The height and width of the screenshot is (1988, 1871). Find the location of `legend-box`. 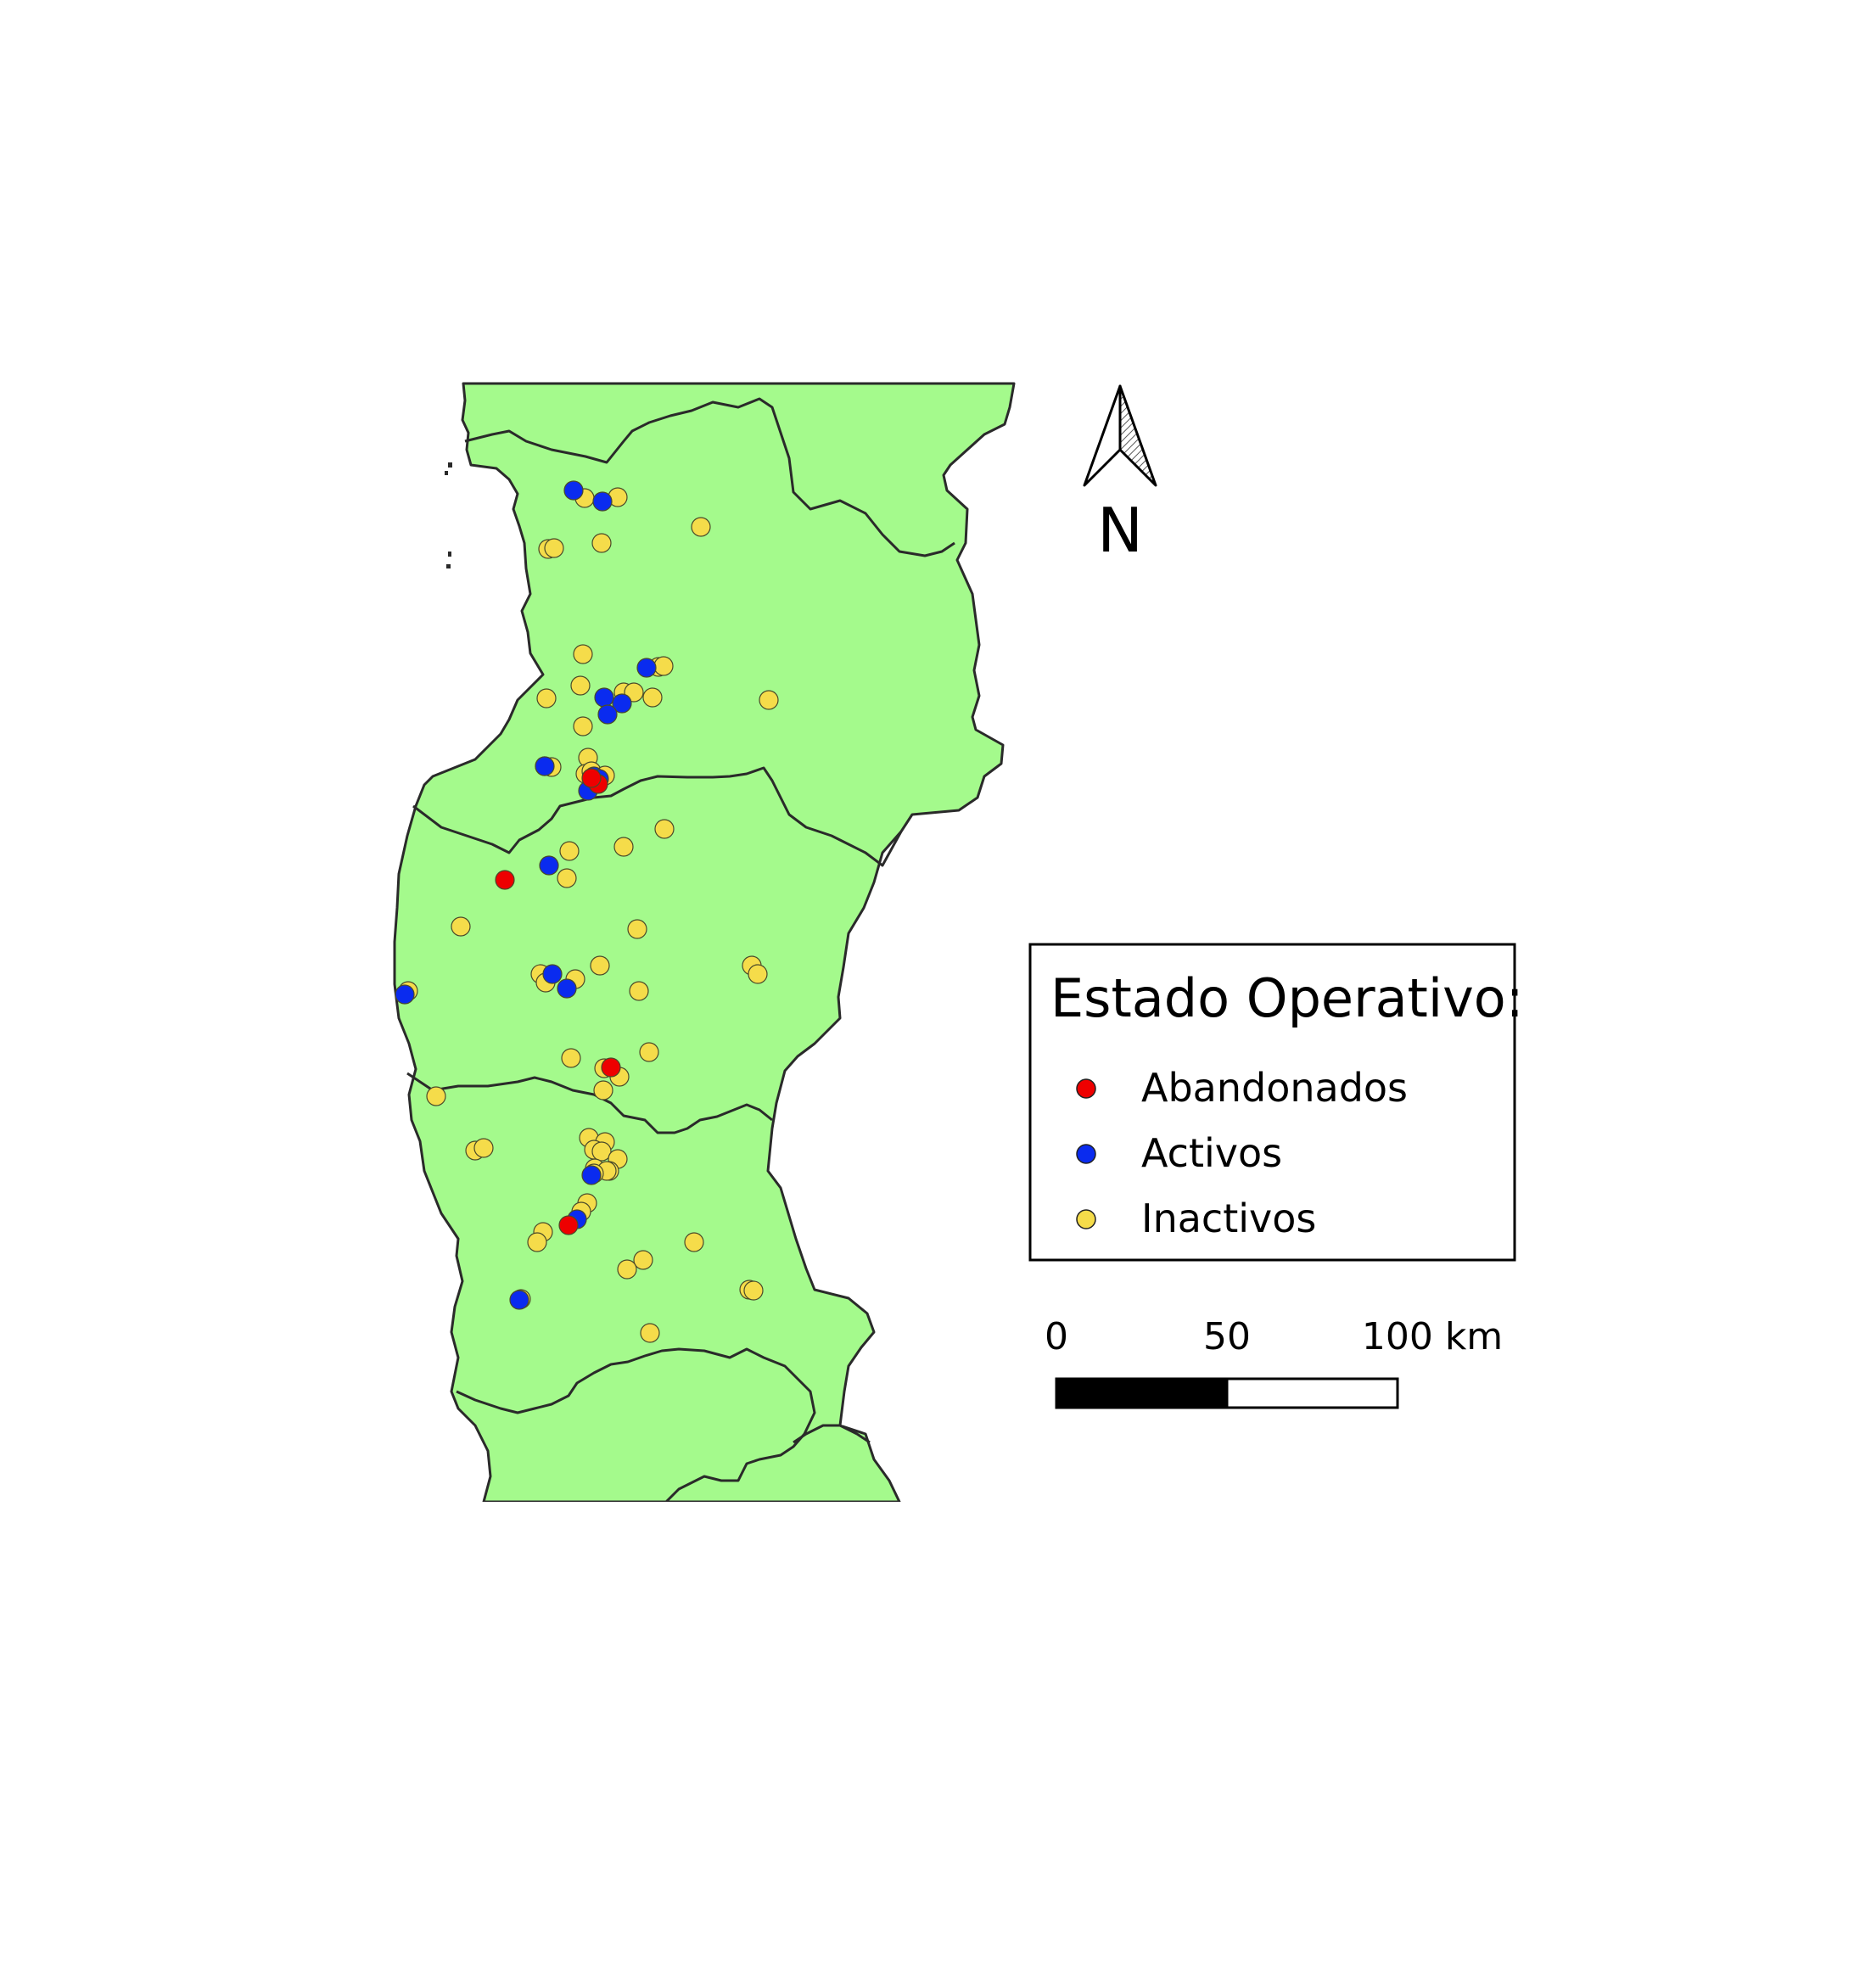

legend-box is located at coordinates (1272, 1102).